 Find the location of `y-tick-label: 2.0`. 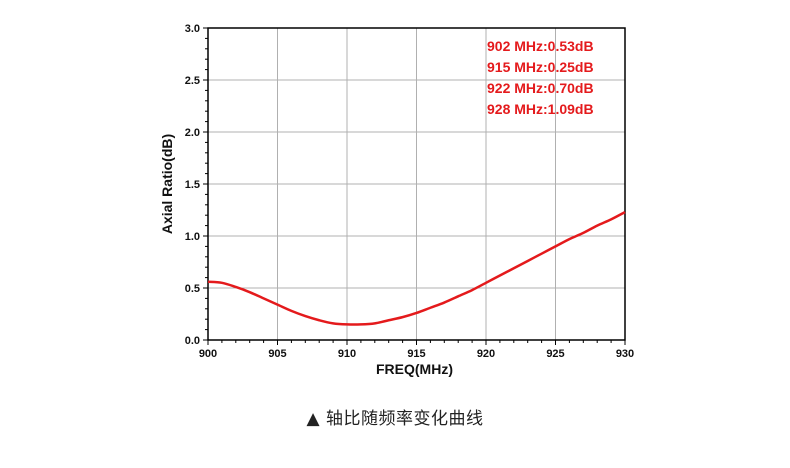

y-tick-label: 2.0 is located at coordinates (192, 133).